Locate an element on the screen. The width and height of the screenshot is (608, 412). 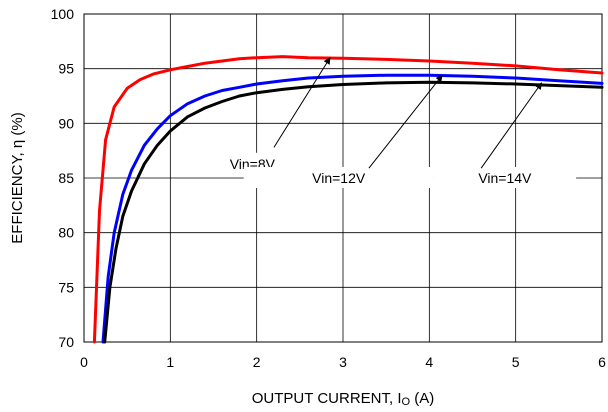
annotation-vin-12v: Vin=12V is located at coordinates (339, 178).